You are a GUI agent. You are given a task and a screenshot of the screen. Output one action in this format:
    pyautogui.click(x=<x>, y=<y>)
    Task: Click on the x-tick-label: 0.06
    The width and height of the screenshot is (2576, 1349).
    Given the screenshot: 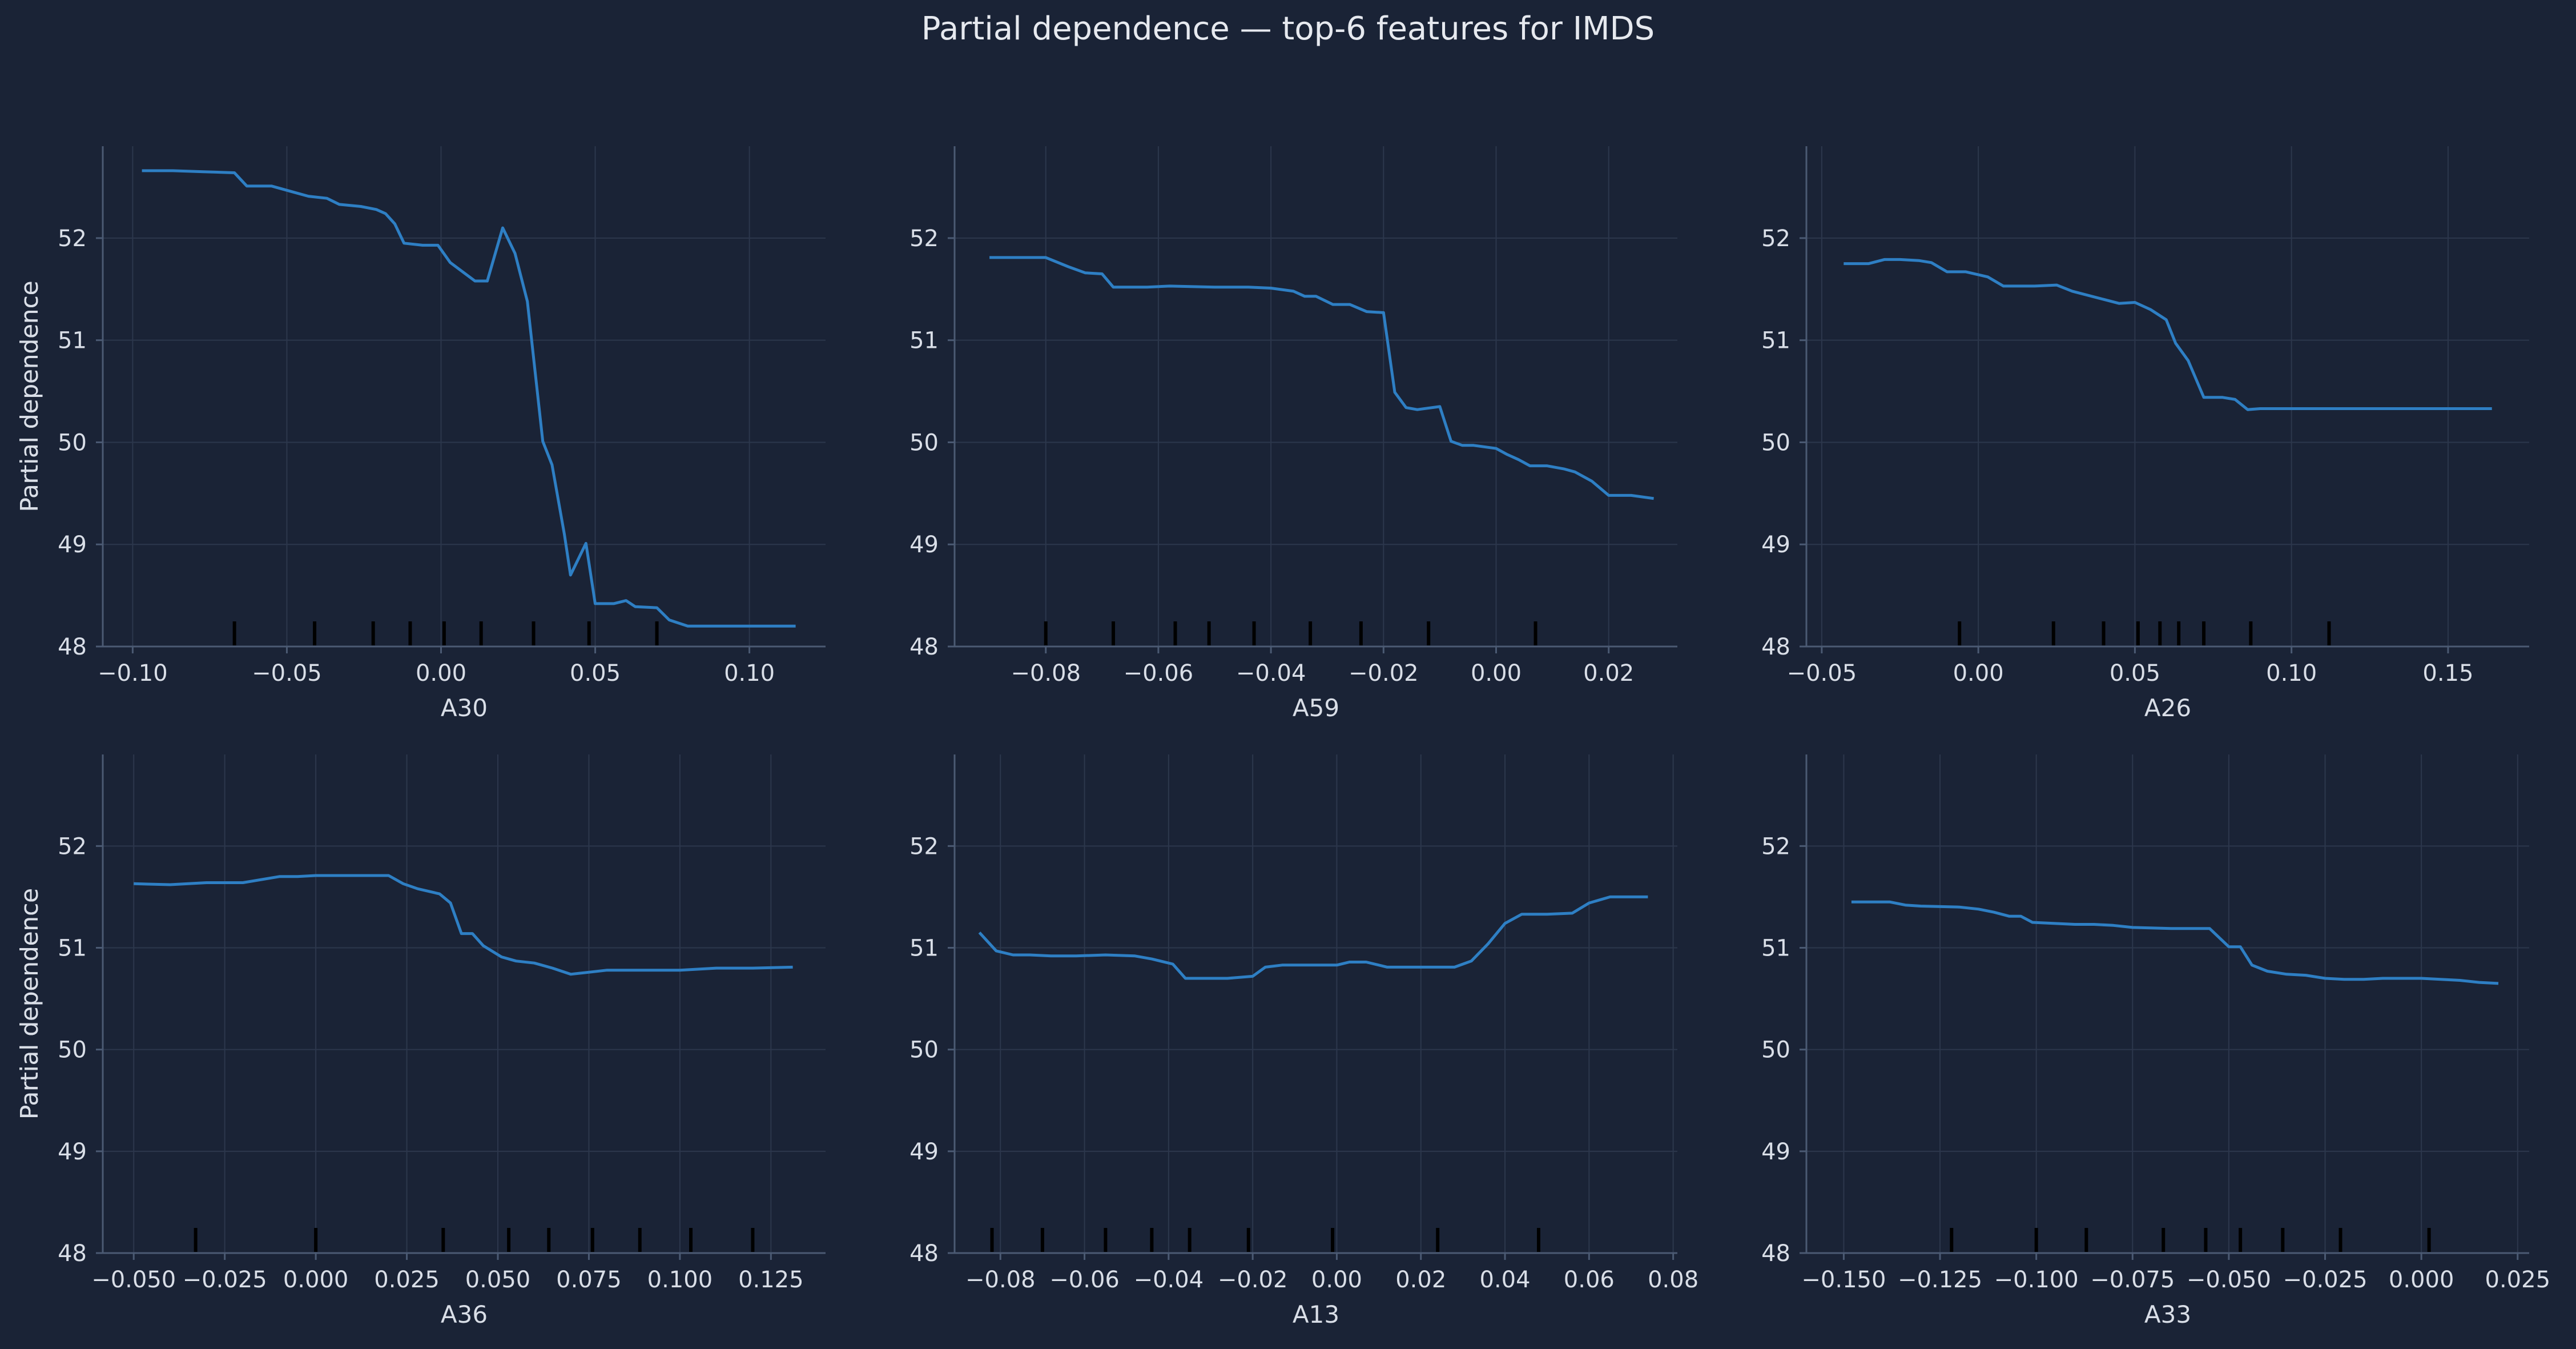 What is the action you would take?
    pyautogui.click(x=1589, y=1280)
    